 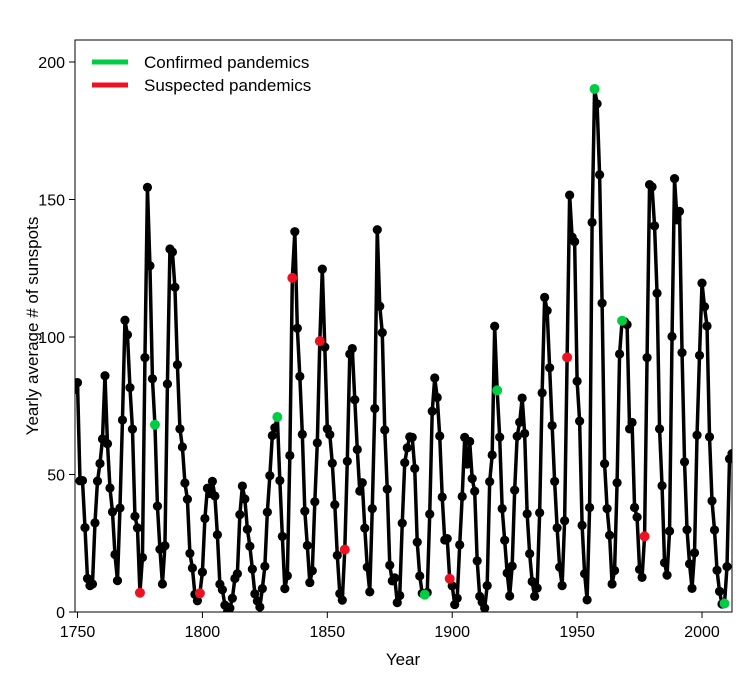 What do you see at coordinates (51, 63) in the screenshot?
I see `y-tick-label-4: 200` at bounding box center [51, 63].